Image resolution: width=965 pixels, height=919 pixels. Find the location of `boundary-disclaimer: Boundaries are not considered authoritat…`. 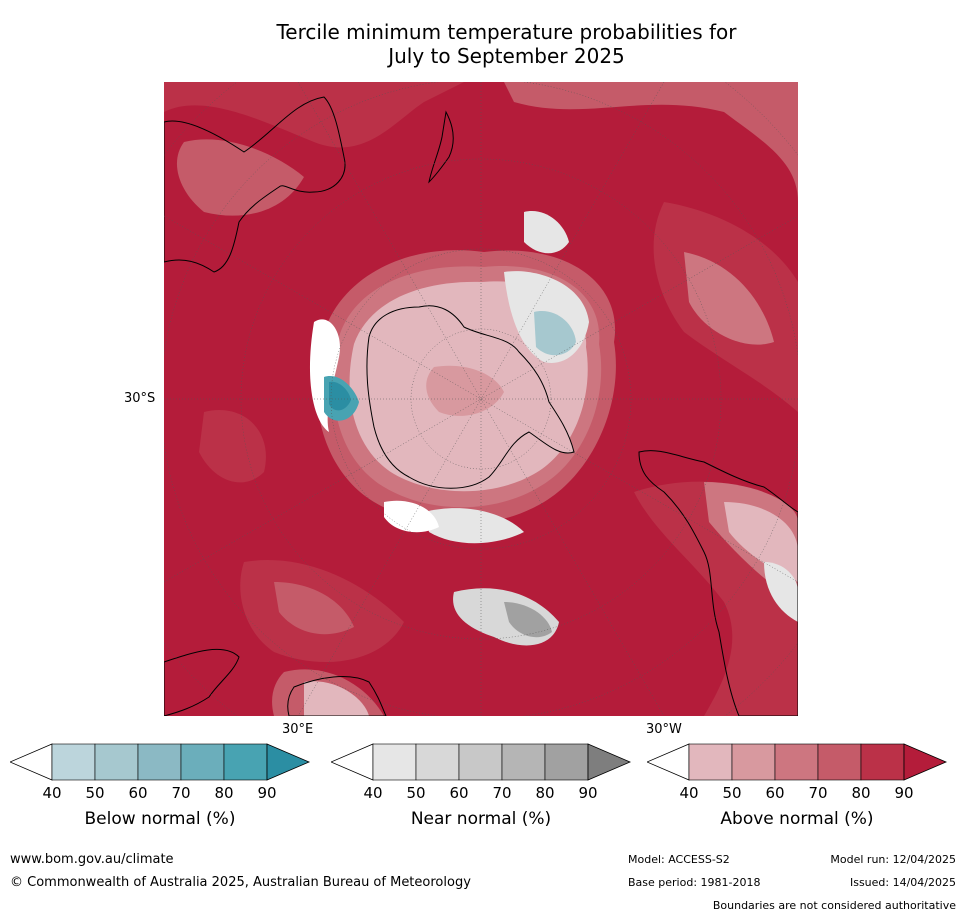

boundary-disclaimer: Boundaries are not considered authoritat… is located at coordinates (834, 905).